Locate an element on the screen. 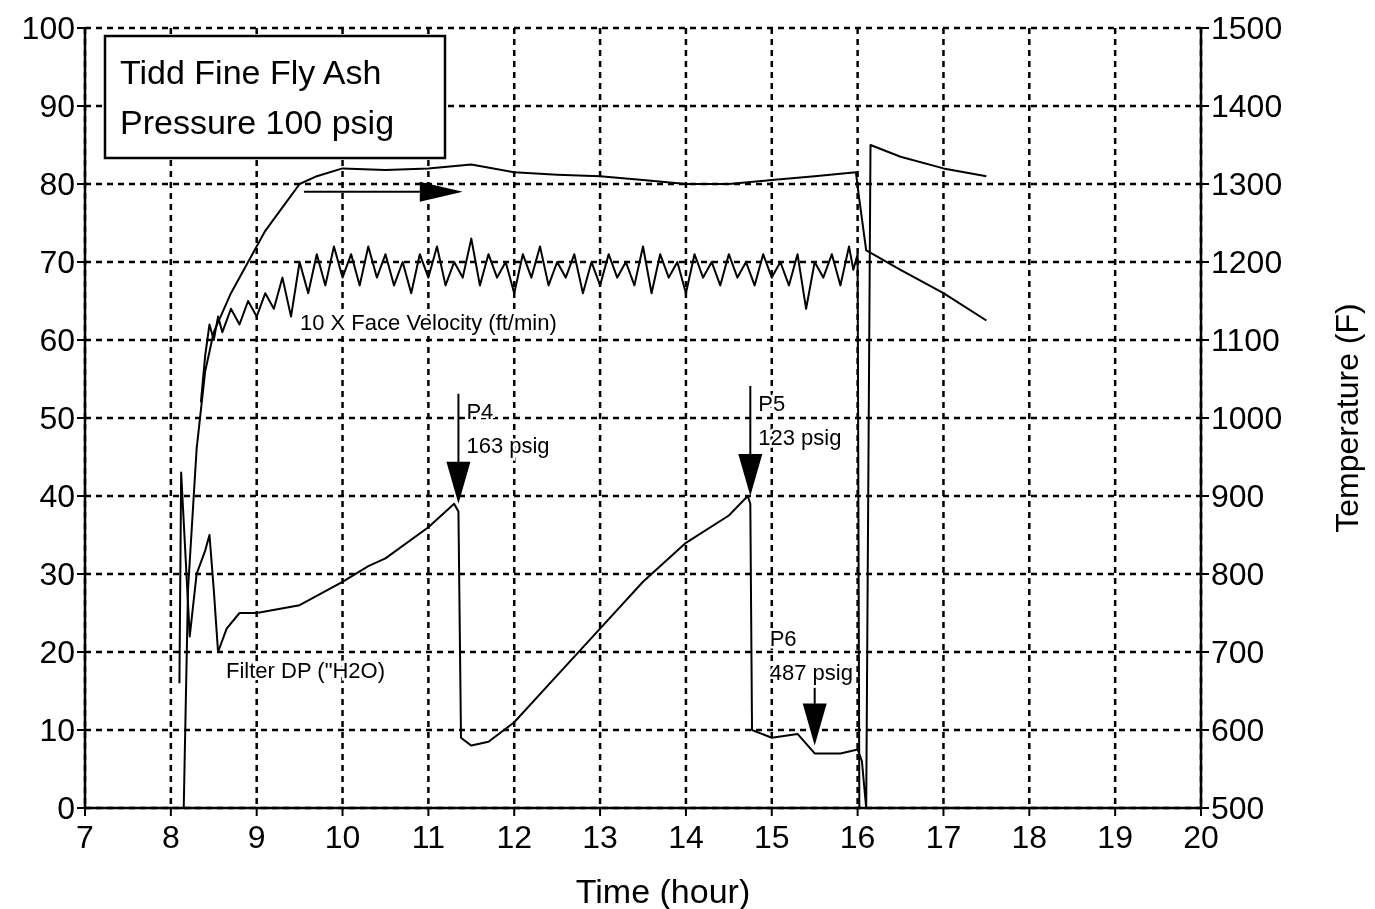 This screenshot has height=909, width=1375. y-tick-label: 20 is located at coordinates (57, 652).